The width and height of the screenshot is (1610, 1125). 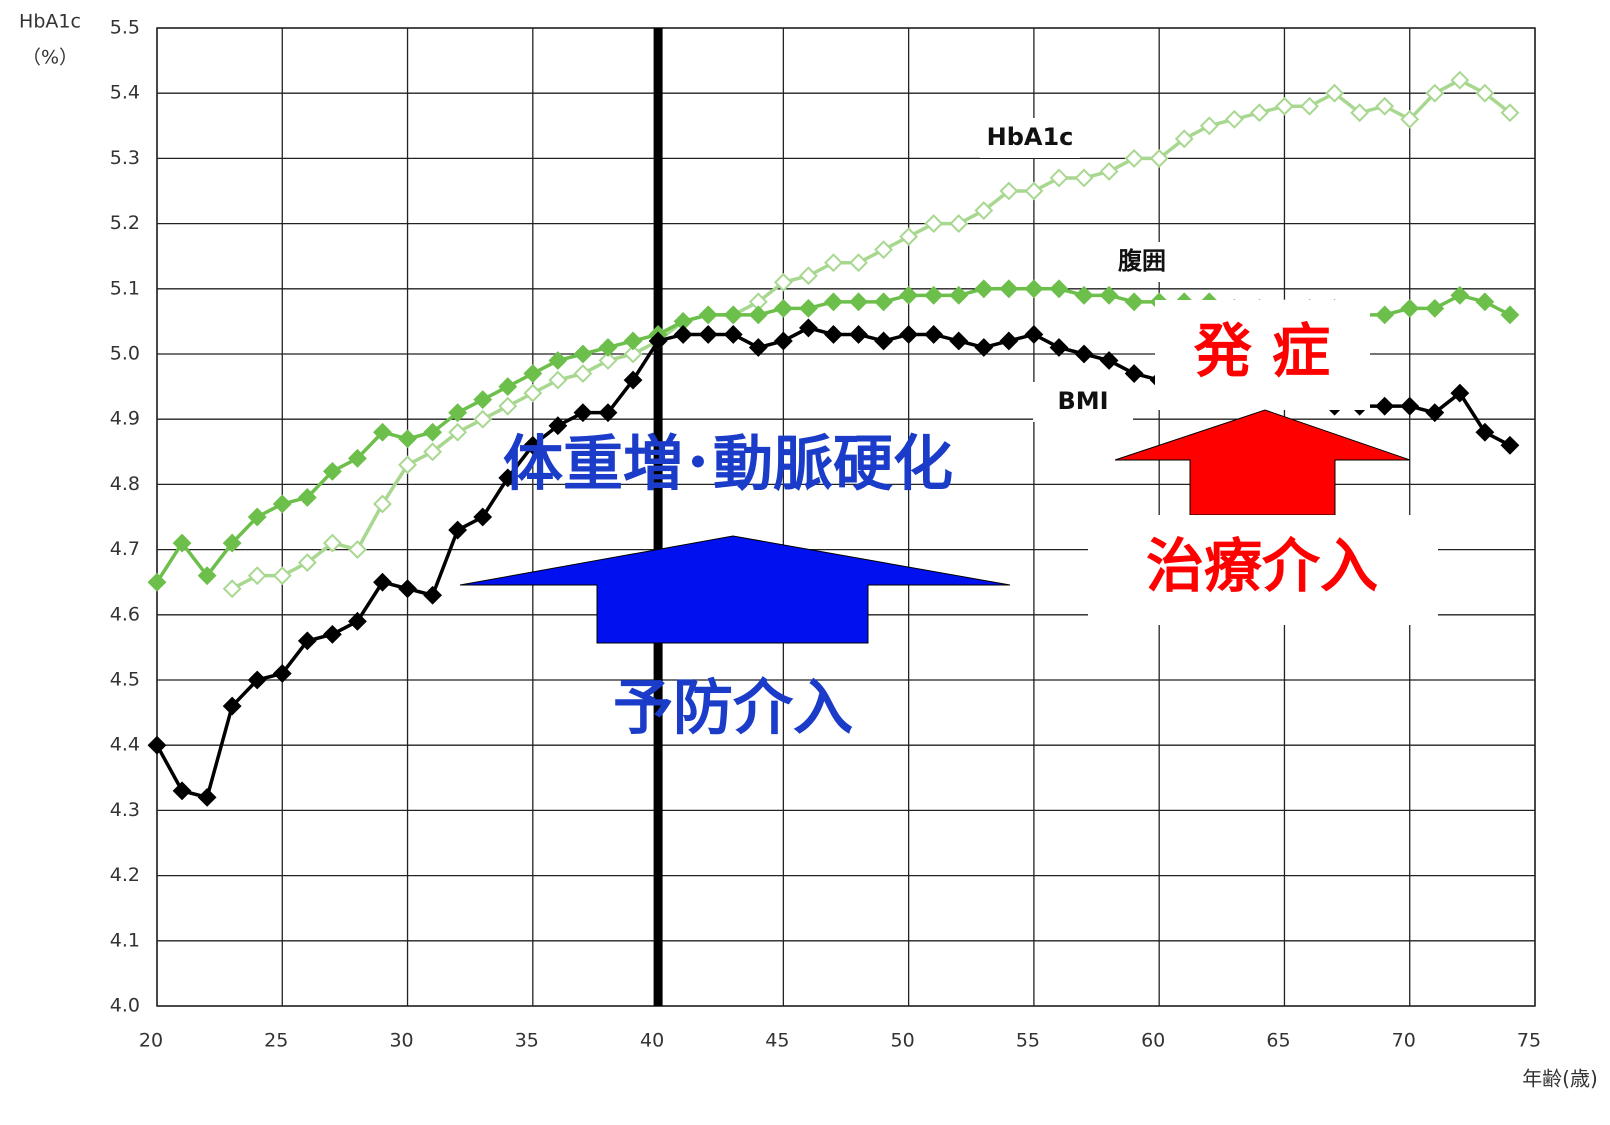 What do you see at coordinates (125, 549) in the screenshot?
I see `y-tick-label: 4.7` at bounding box center [125, 549].